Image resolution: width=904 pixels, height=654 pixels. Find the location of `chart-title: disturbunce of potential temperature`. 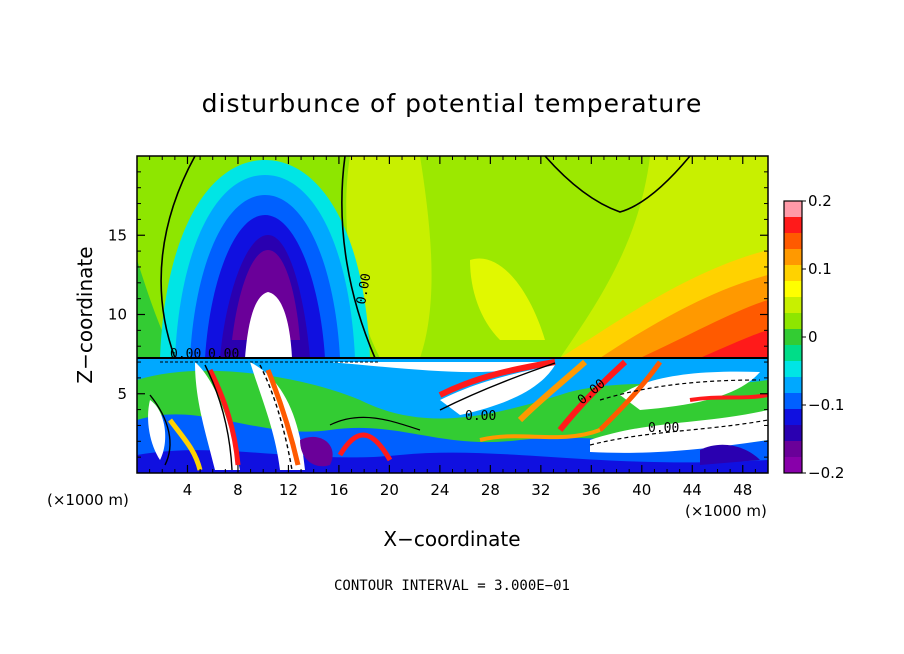

chart-title: disturbunce of potential temperature is located at coordinates (452, 103).